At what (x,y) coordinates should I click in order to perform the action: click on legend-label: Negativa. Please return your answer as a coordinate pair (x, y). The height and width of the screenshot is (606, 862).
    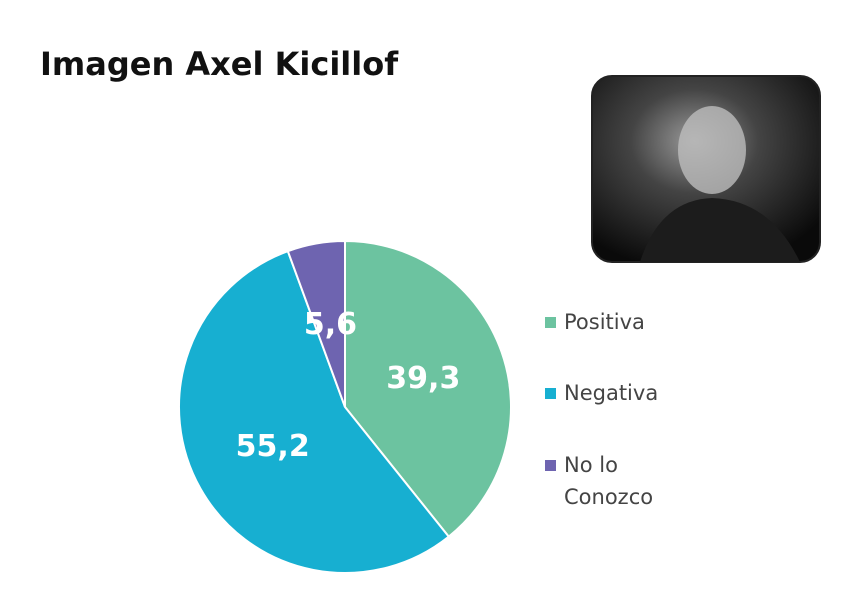
    Looking at the image, I should click on (611, 393).